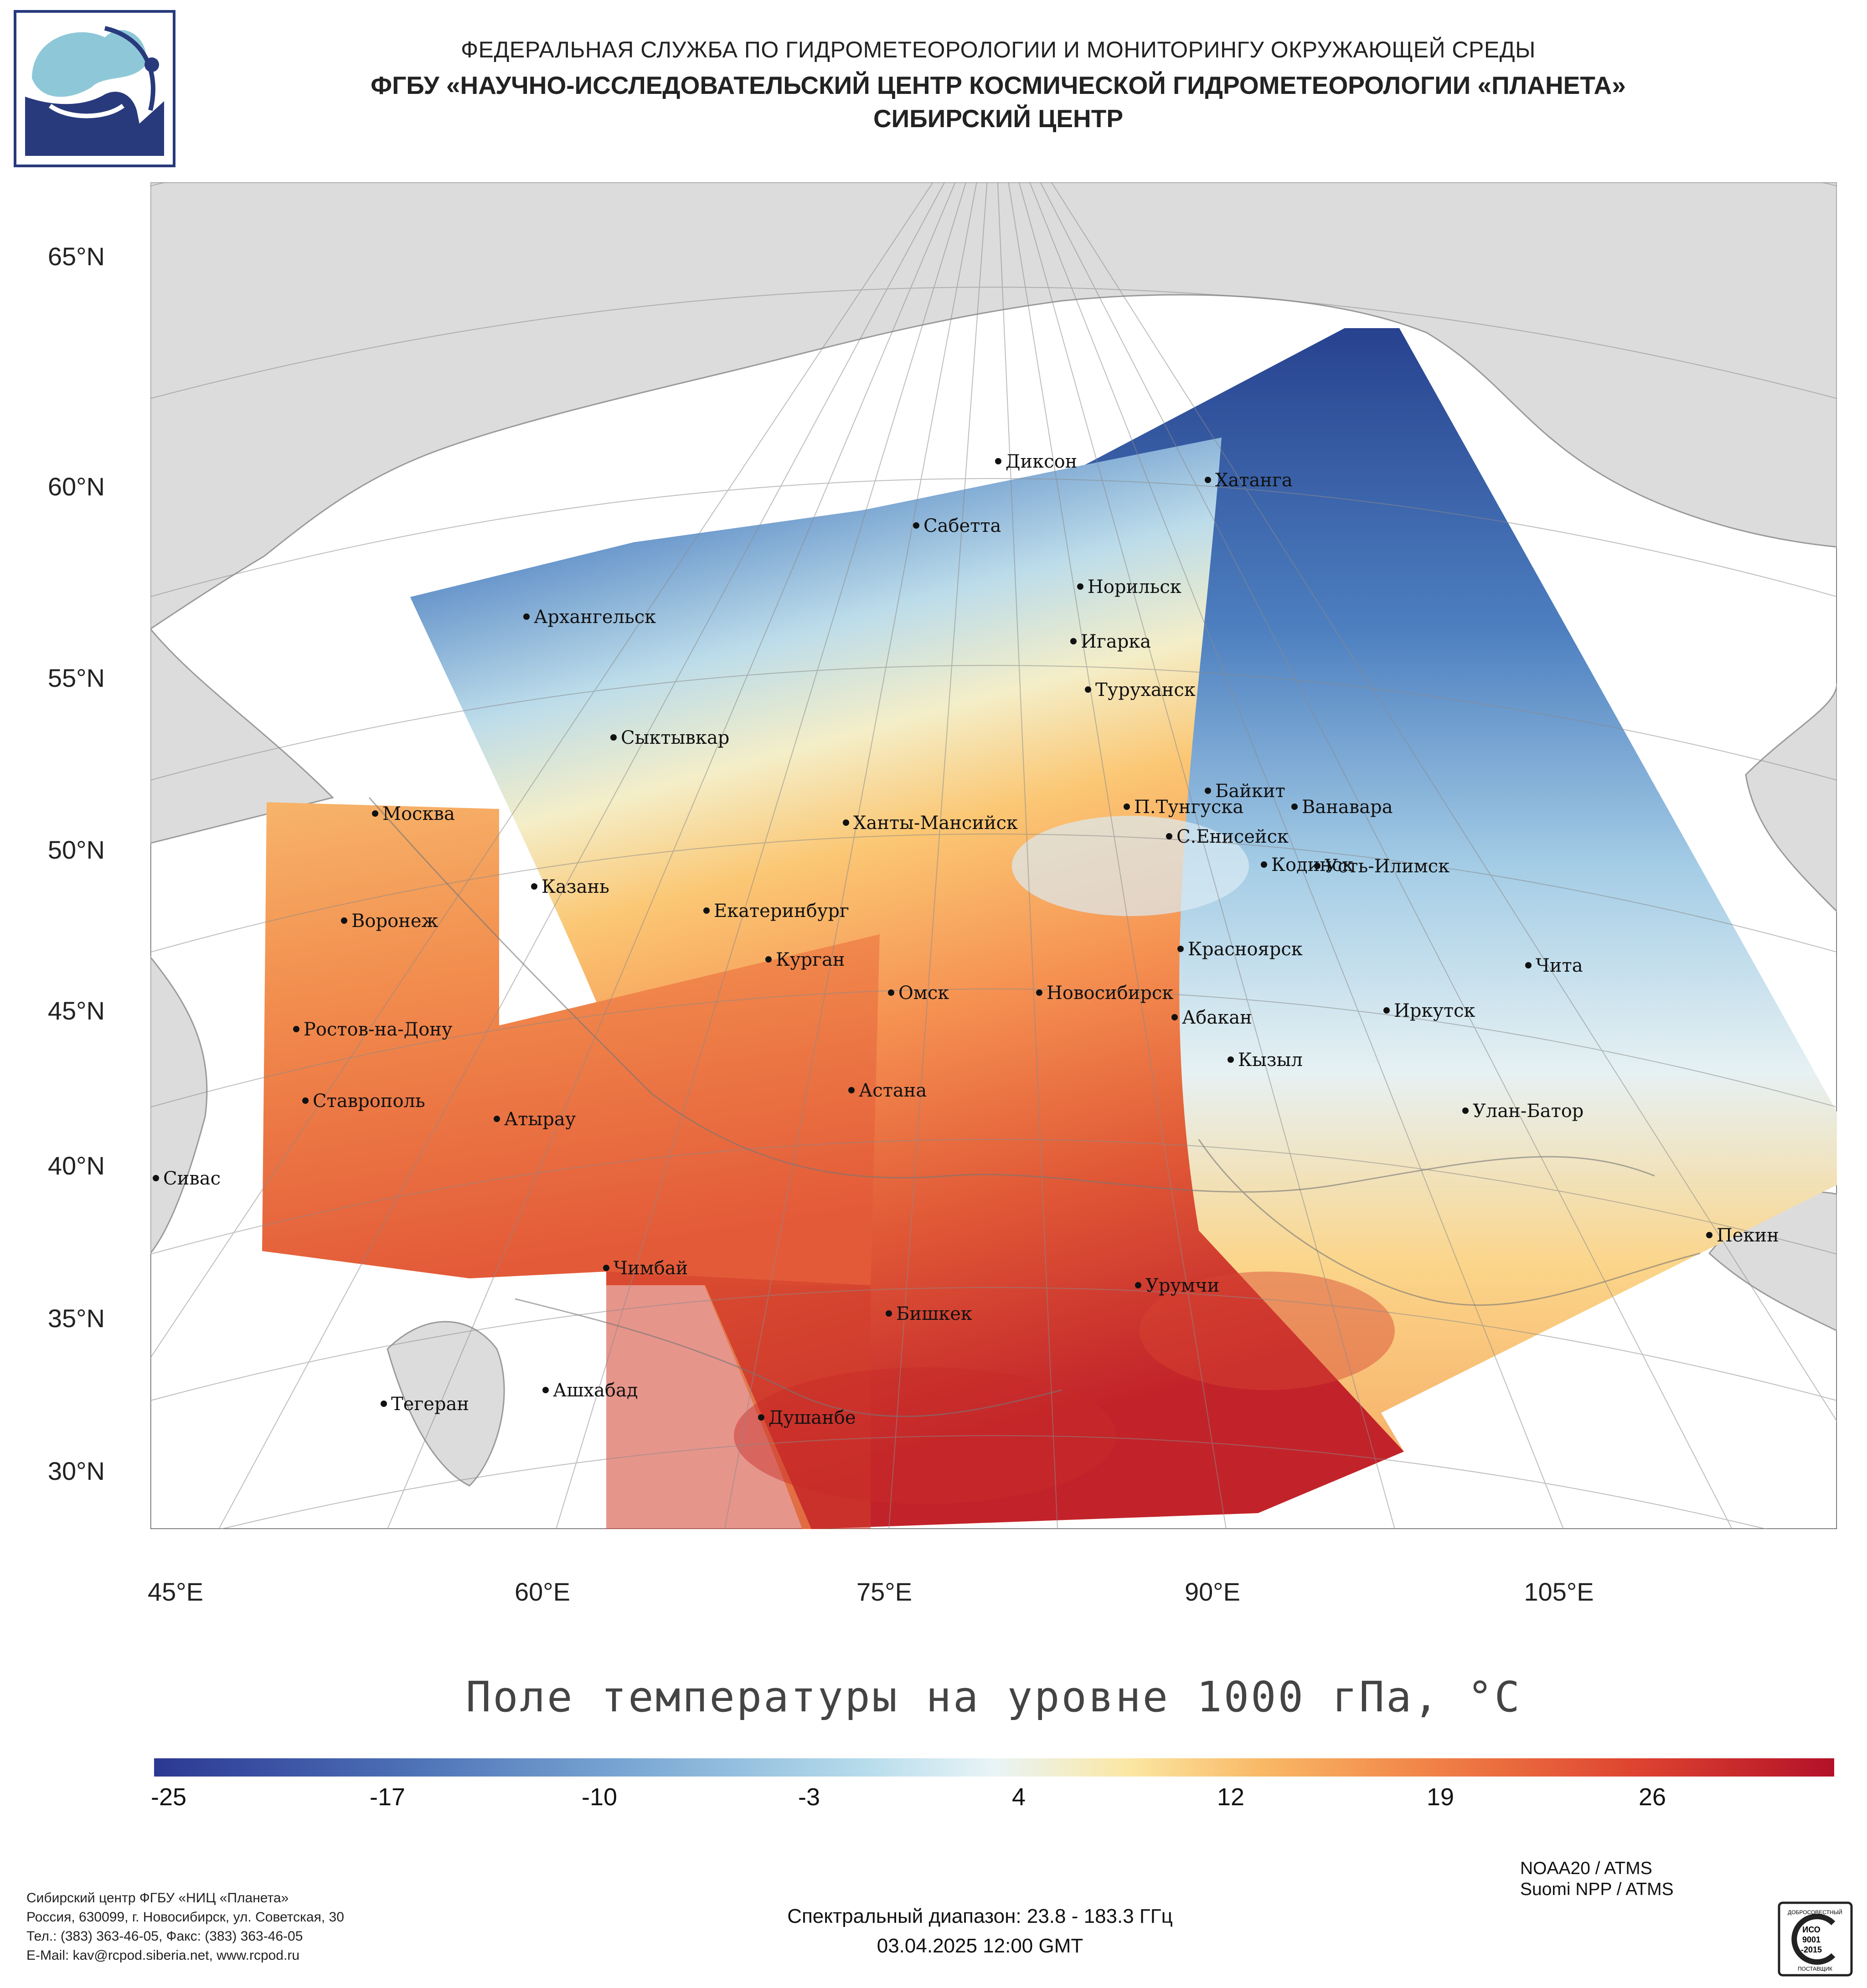 The image size is (1867, 1988). I want to click on city-label: Бишкек, so click(934, 1314).